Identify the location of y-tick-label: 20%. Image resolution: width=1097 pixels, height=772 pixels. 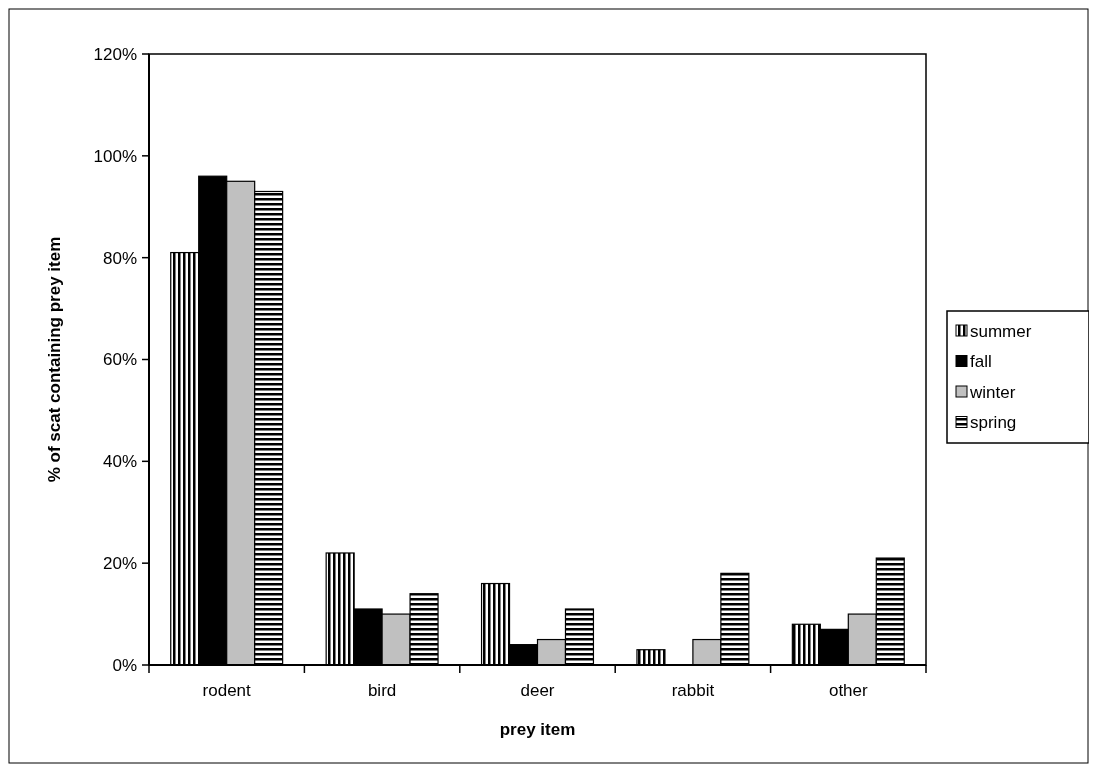
(119, 564).